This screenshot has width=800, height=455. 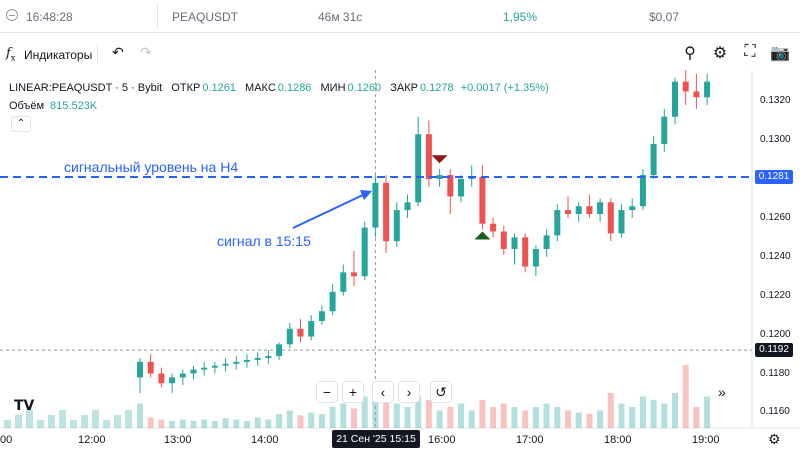 What do you see at coordinates (376, 439) in the screenshot?
I see `crosshair-time-badge: 21 Сен '25 15:15` at bounding box center [376, 439].